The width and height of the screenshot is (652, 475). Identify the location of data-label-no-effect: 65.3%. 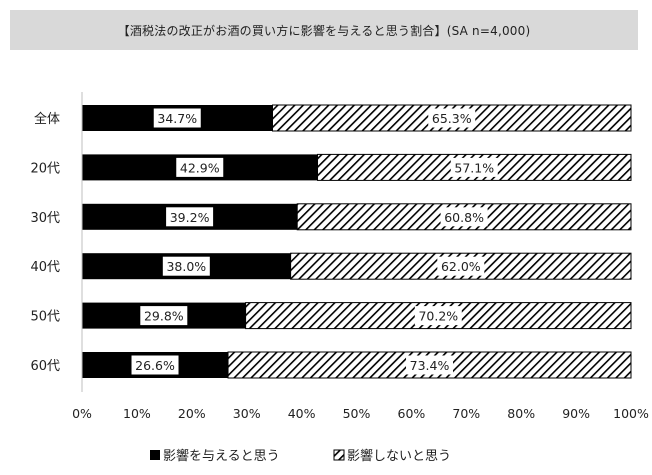
(452, 118).